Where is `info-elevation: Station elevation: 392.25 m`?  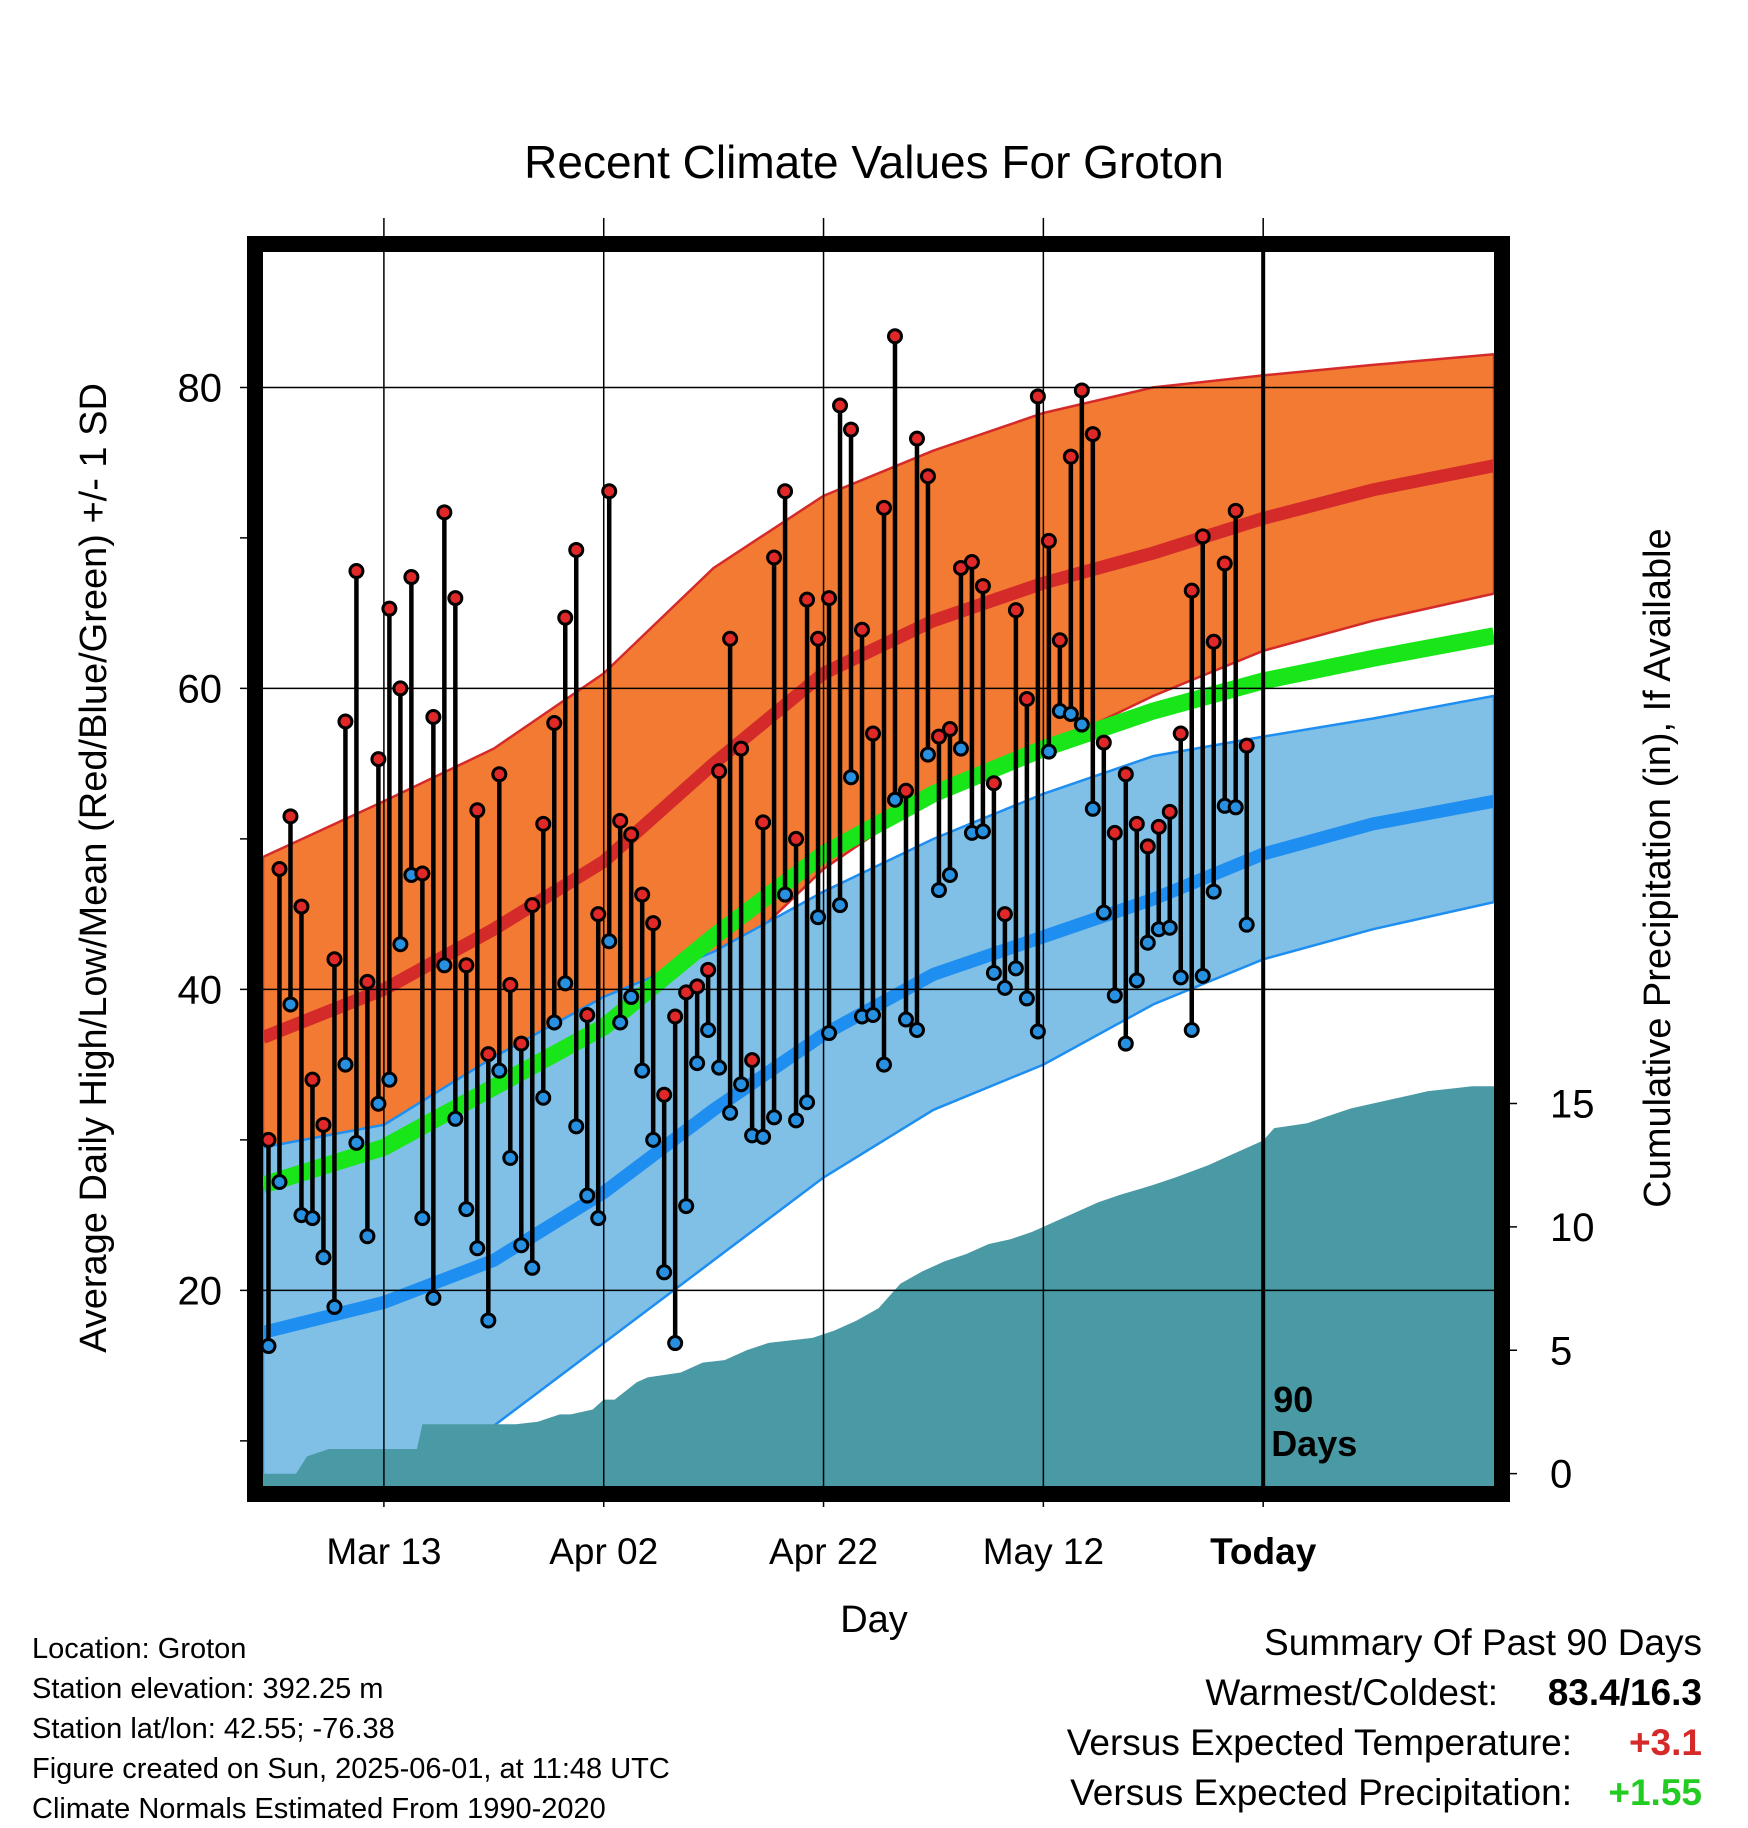
info-elevation: Station elevation: 392.25 m is located at coordinates (207, 1689).